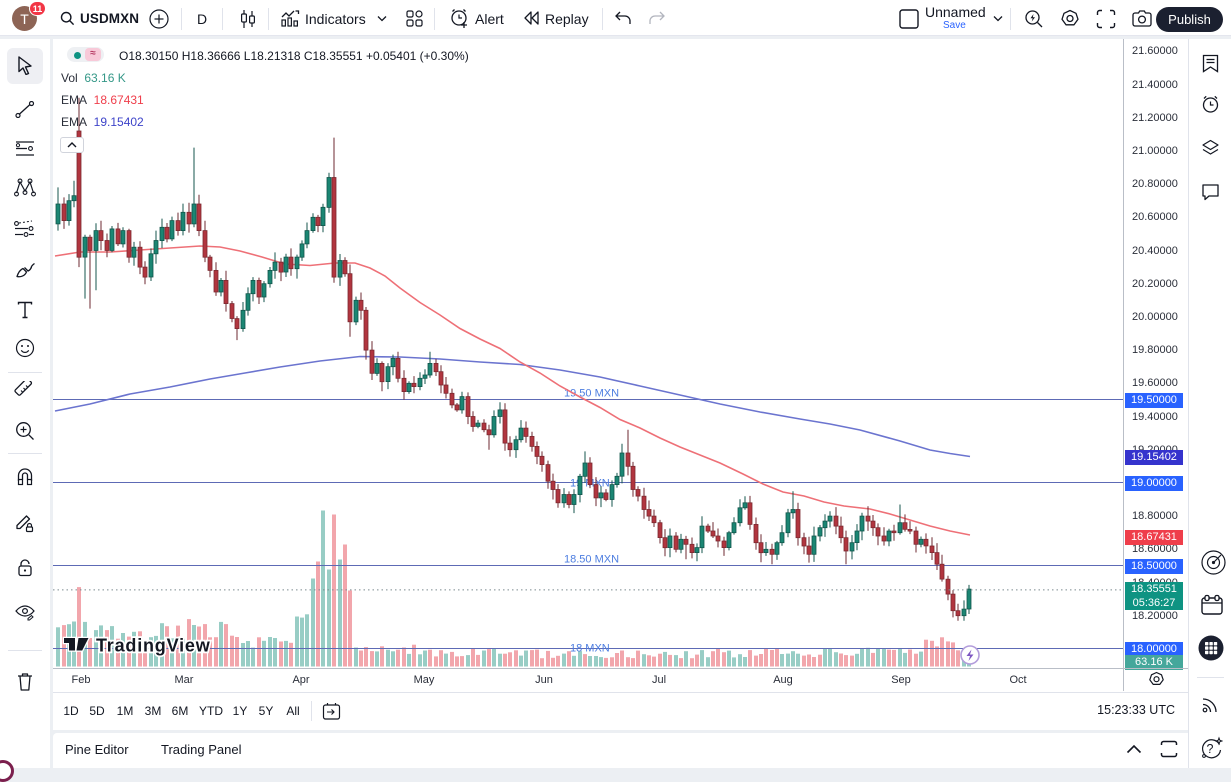  I want to click on svg-text: 18 MXN, so click(590, 648).